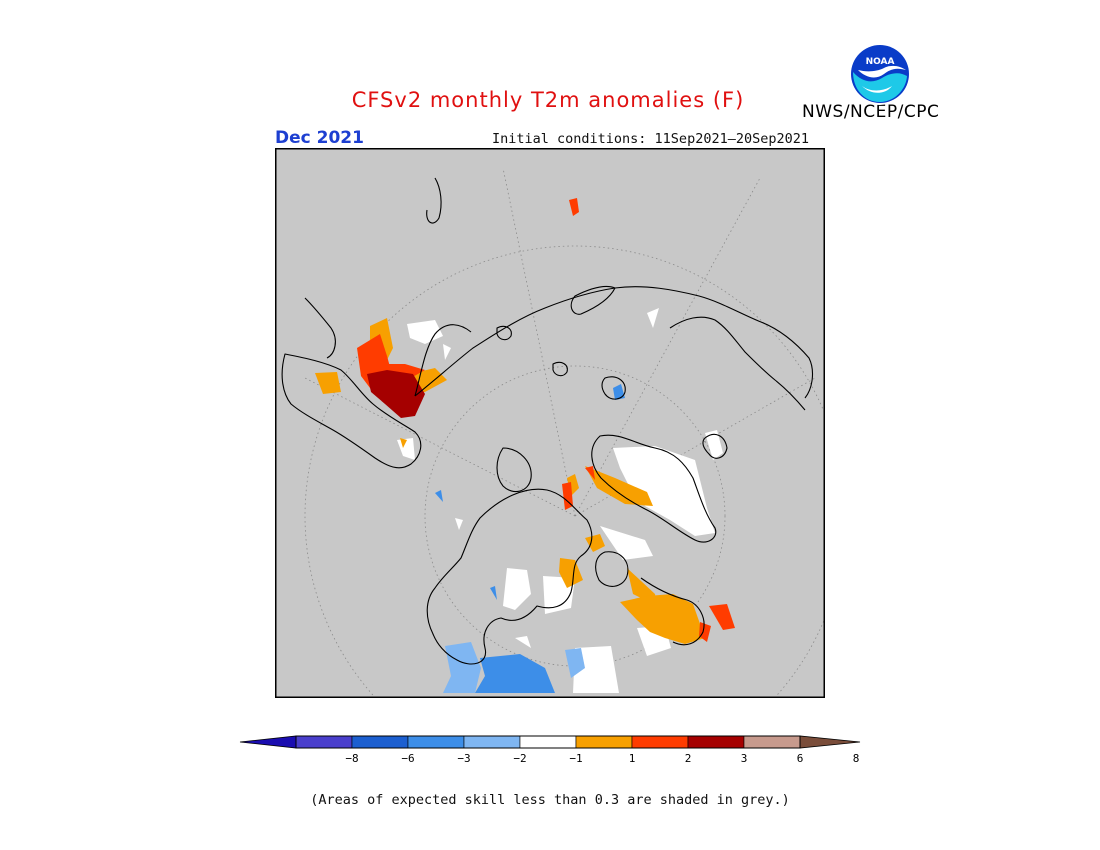 This screenshot has width=1100, height=850. What do you see at coordinates (856, 758) in the screenshot?
I see `colorbar-tick-label: 8` at bounding box center [856, 758].